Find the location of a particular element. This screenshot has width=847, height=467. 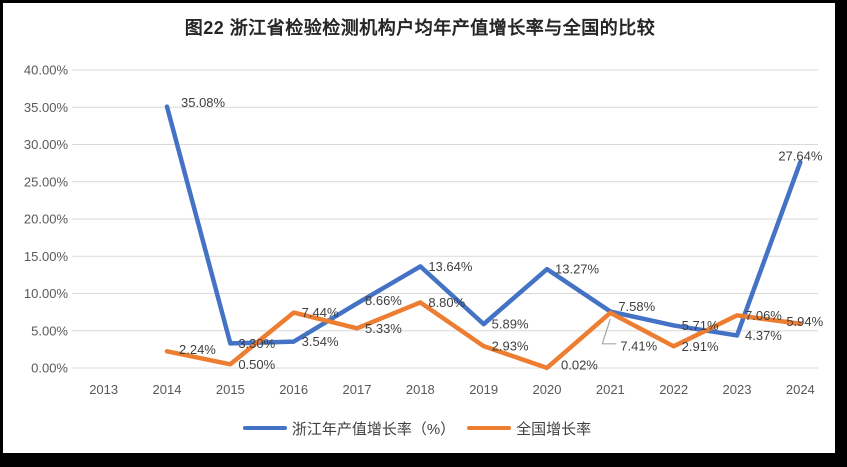

x-axis-tick-label: 2017 is located at coordinates (357, 389).